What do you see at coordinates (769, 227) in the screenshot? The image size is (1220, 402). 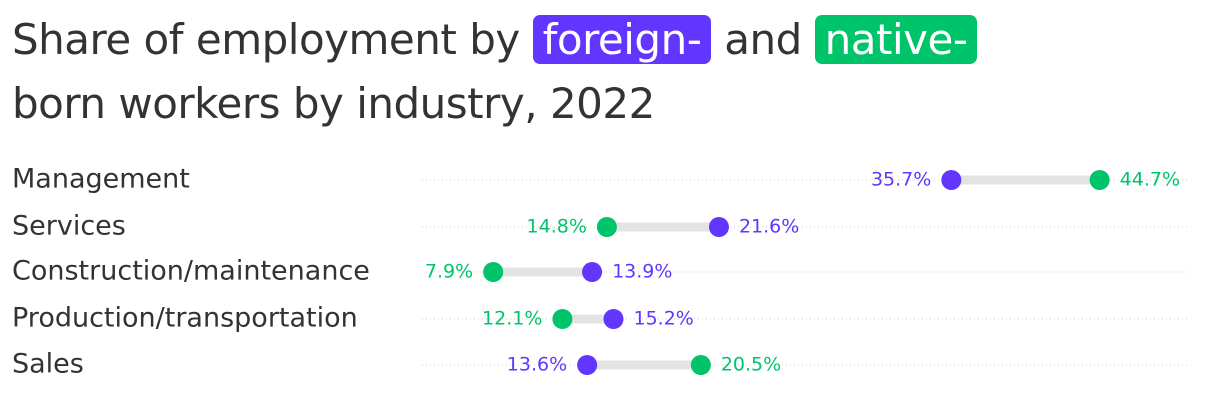 I see `value-label: 21.6%` at bounding box center [769, 227].